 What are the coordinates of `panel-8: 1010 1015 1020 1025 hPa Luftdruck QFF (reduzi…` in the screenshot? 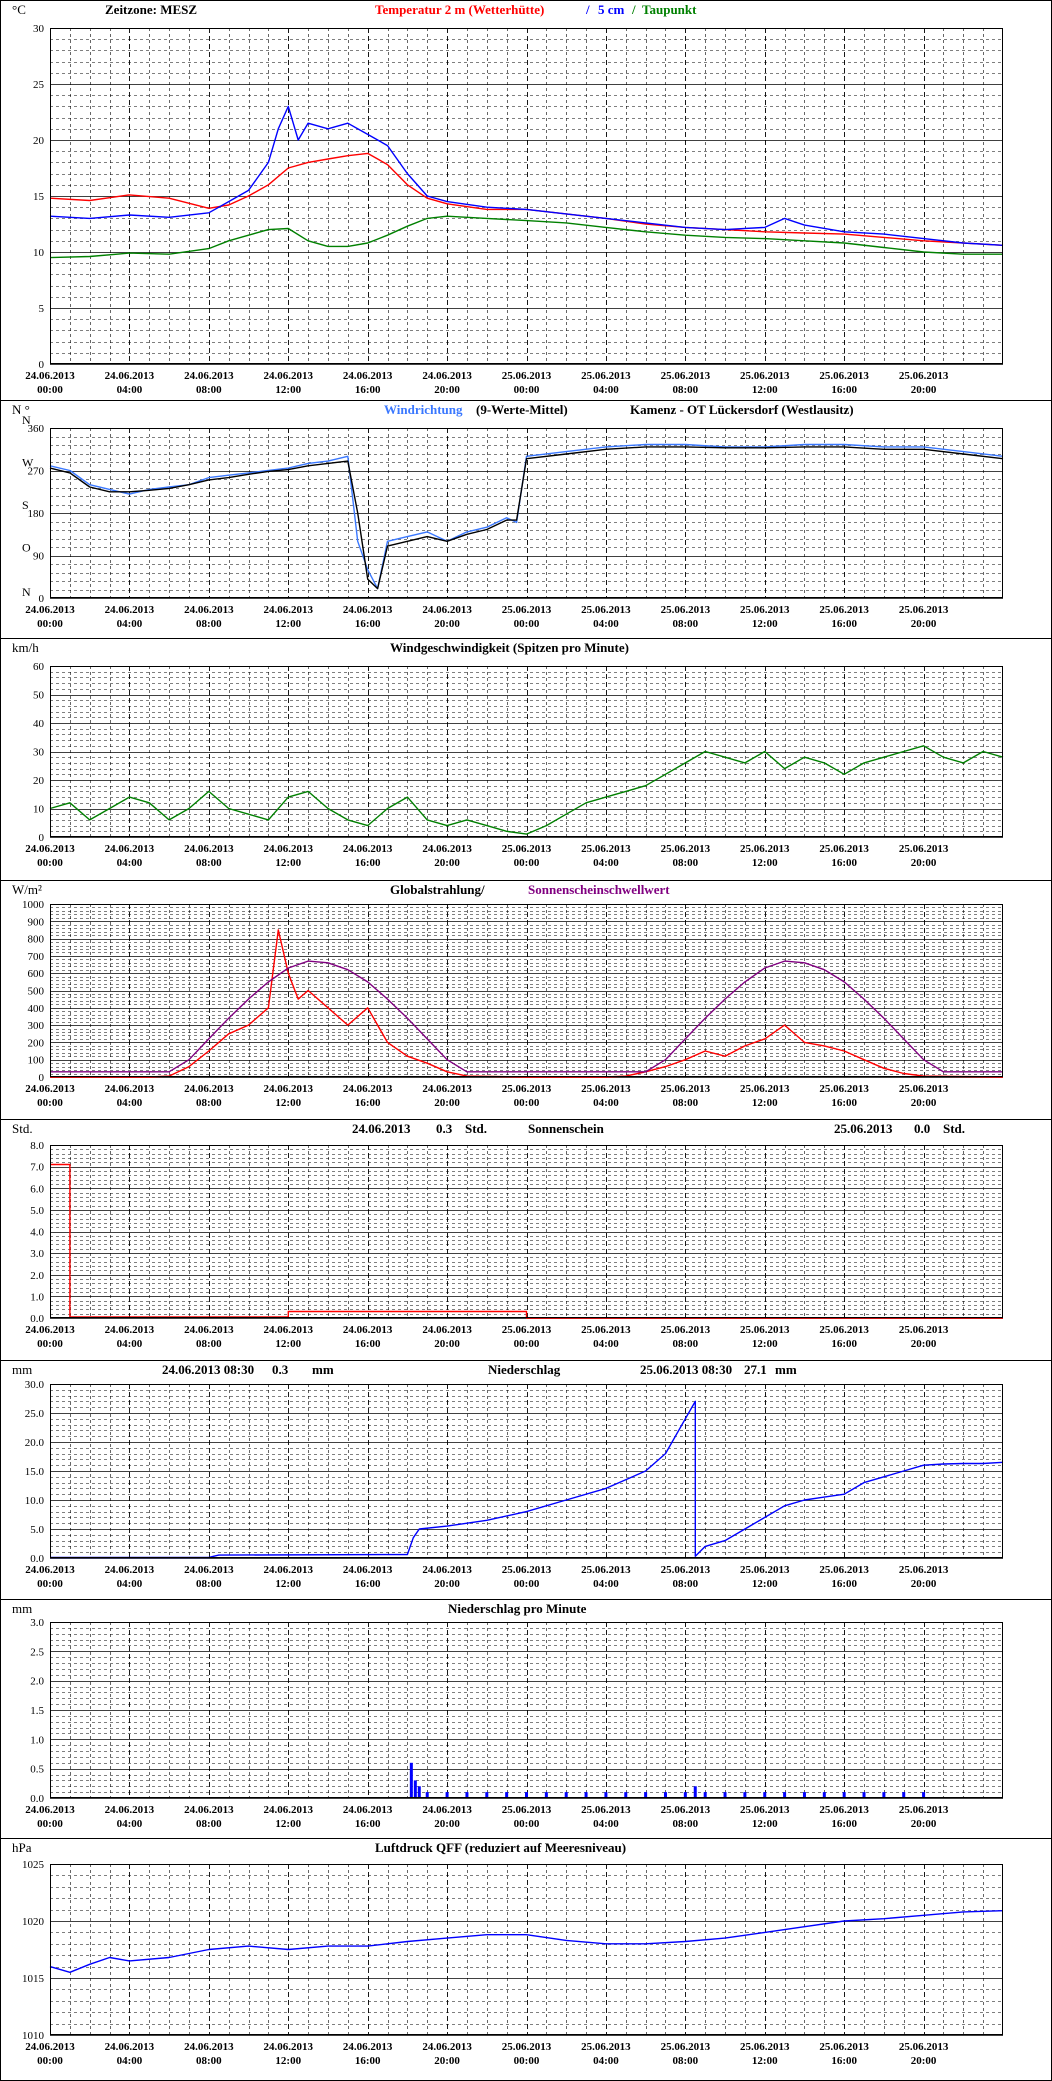 It's located at (526, 1952).